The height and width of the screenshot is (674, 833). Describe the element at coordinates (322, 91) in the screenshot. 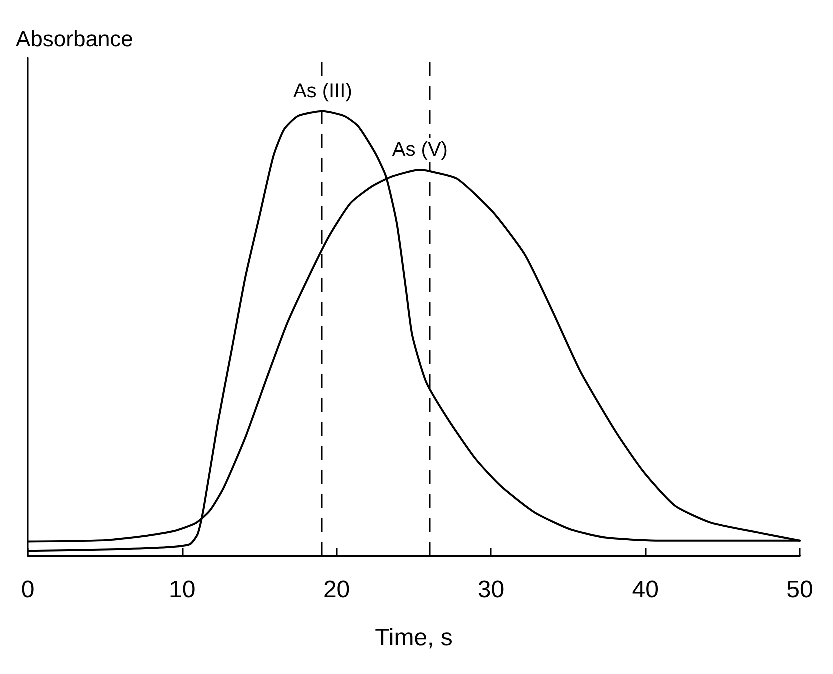

I see `series-label: As (III)` at that location.